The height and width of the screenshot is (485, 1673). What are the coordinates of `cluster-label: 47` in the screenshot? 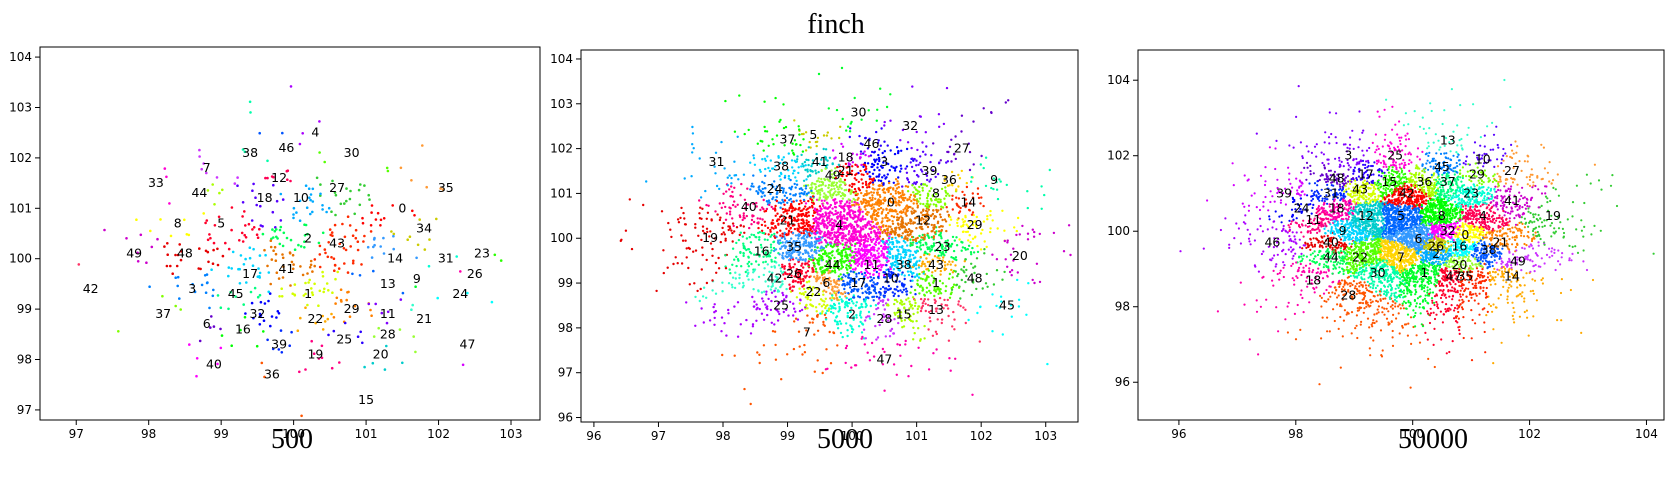 It's located at (468, 343).